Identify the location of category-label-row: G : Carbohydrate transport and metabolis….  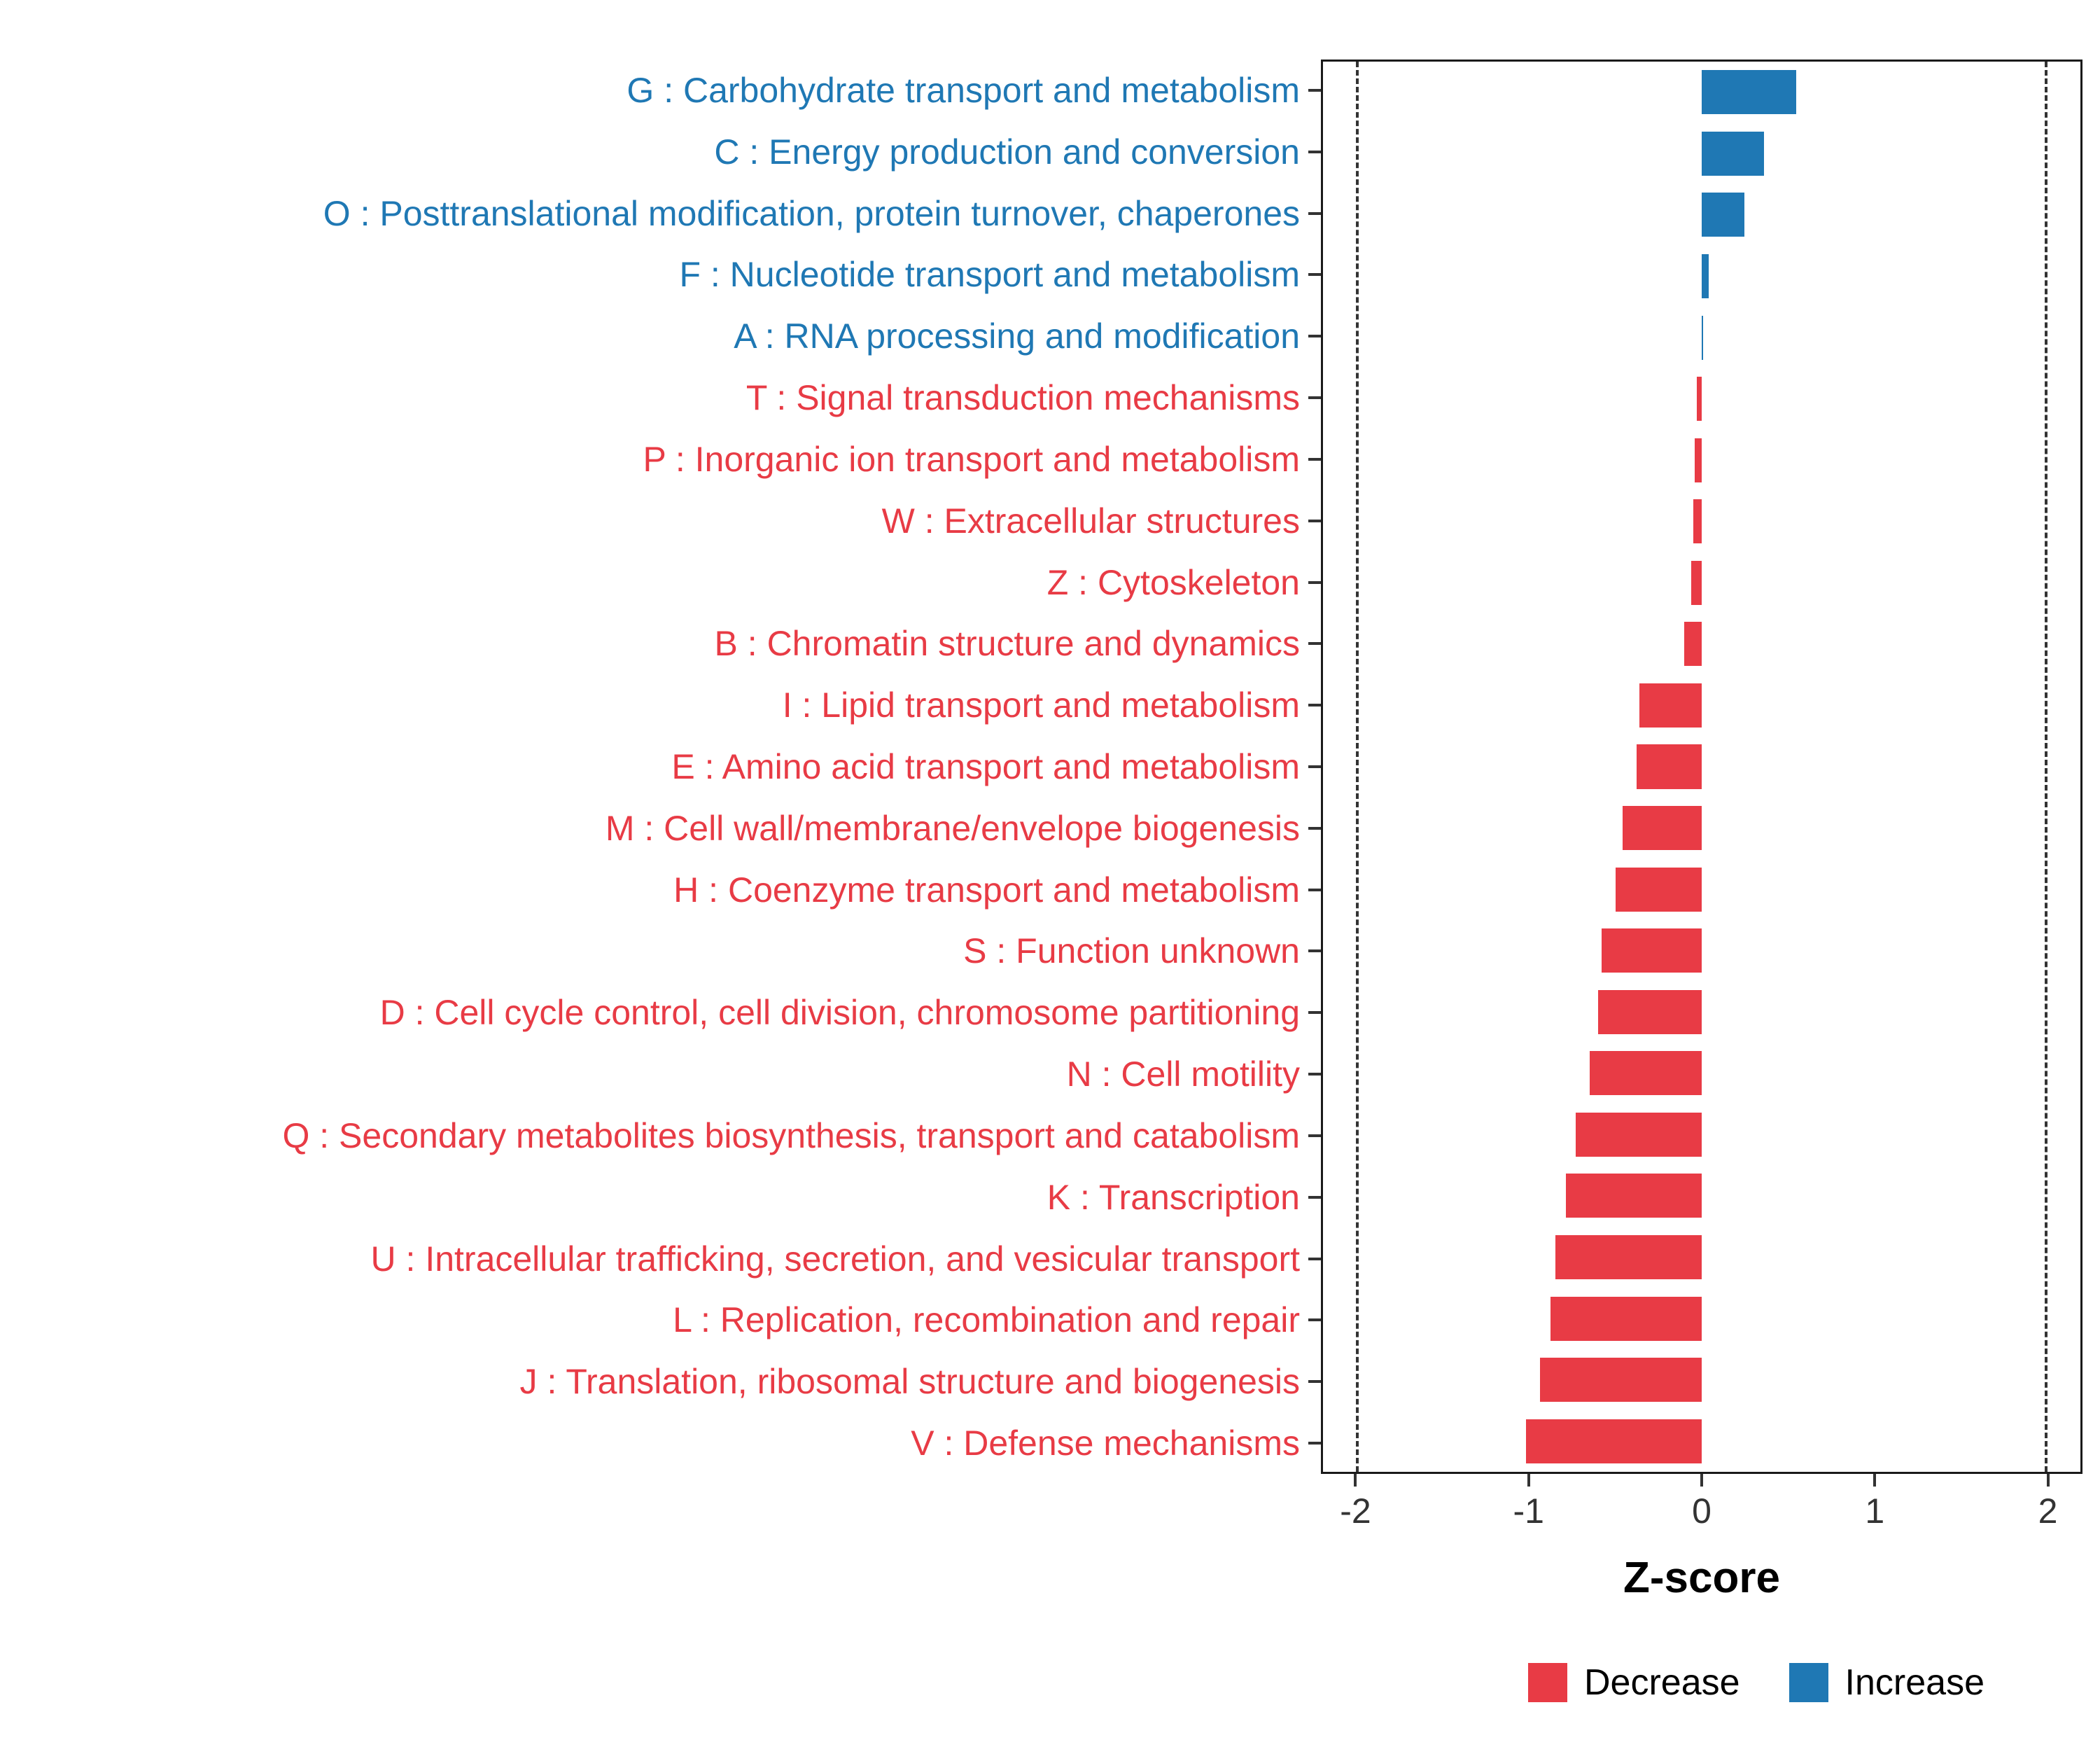
(669, 91).